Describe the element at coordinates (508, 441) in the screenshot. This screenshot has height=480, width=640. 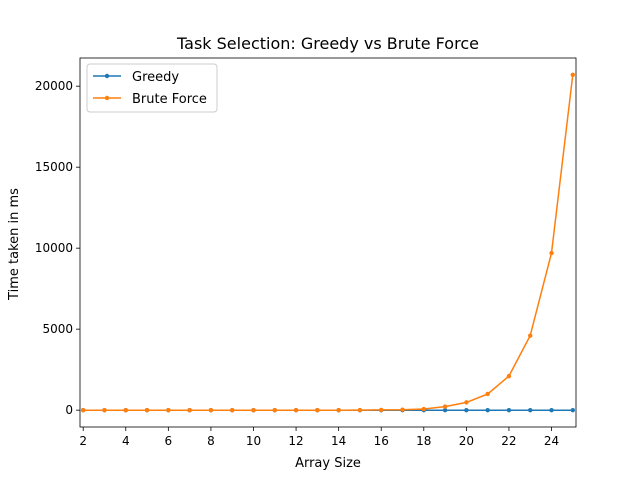
I see `x-tick-label: 22` at that location.